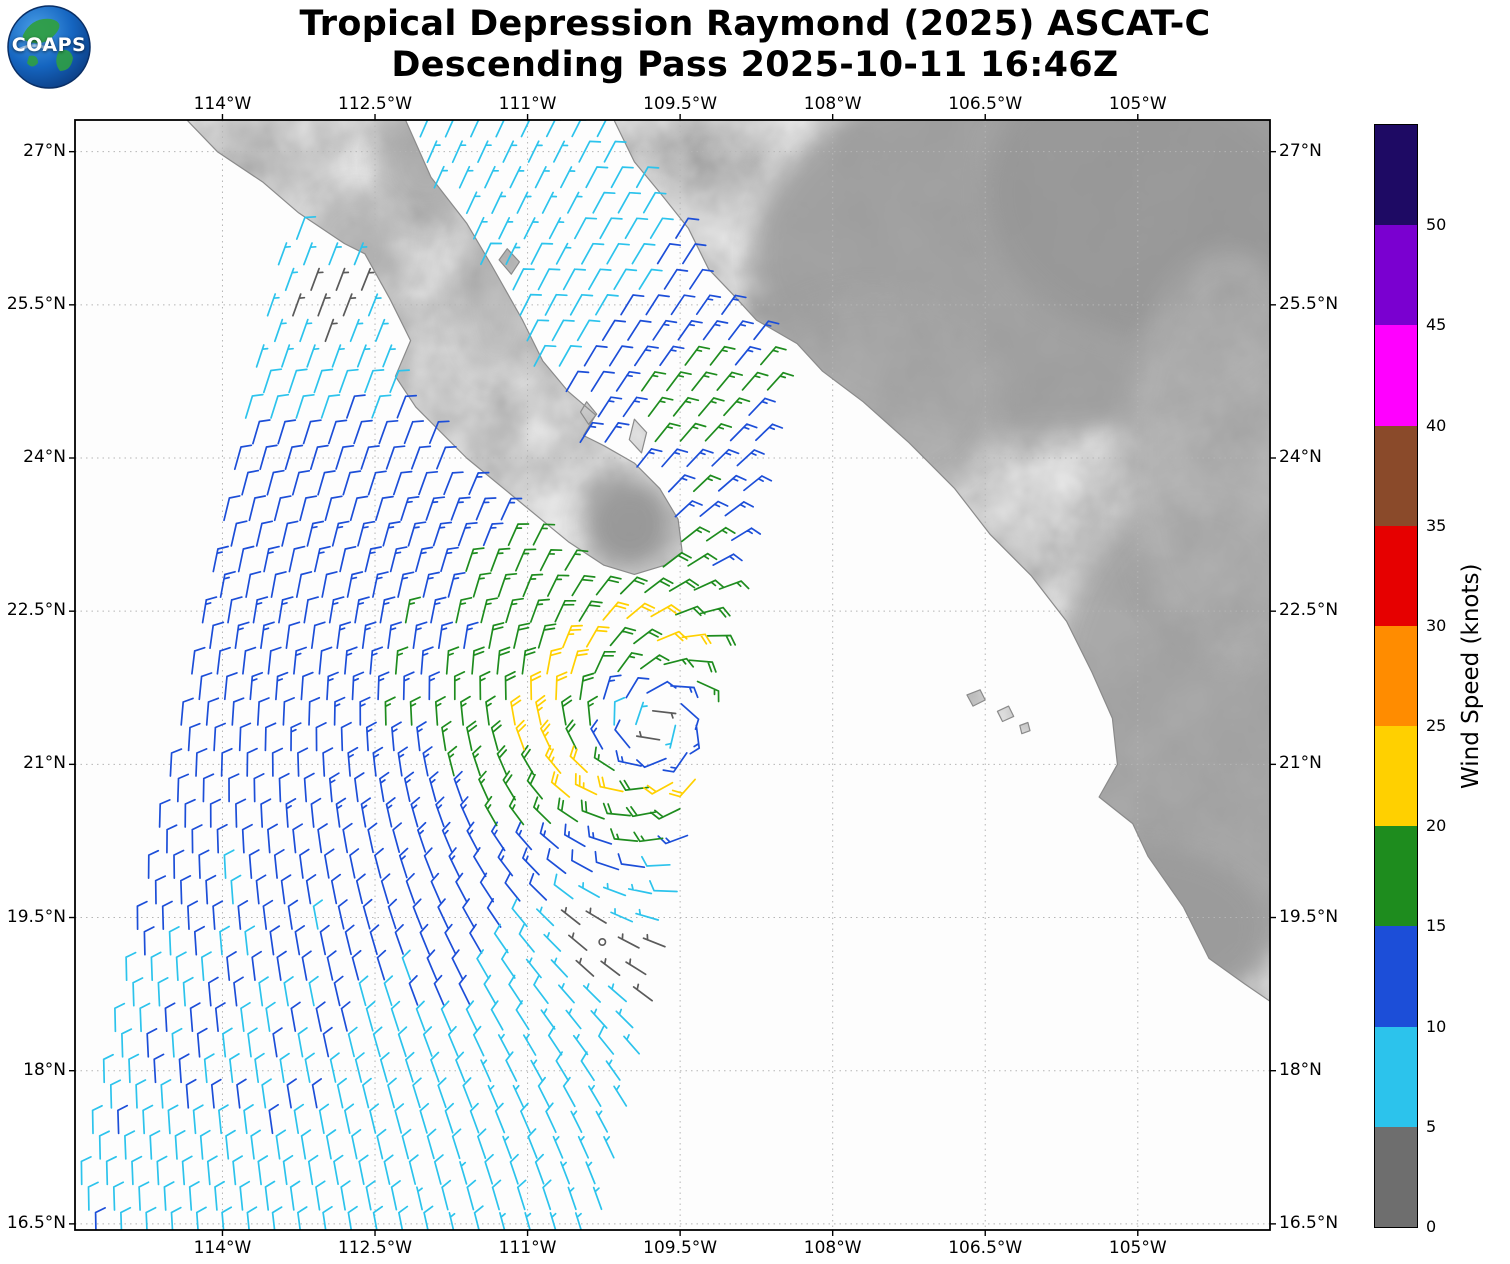 The width and height of the screenshot is (1510, 1264). What do you see at coordinates (985, 1248) in the screenshot?
I see `lon-tick-label-bottom: 106.5°W` at bounding box center [985, 1248].